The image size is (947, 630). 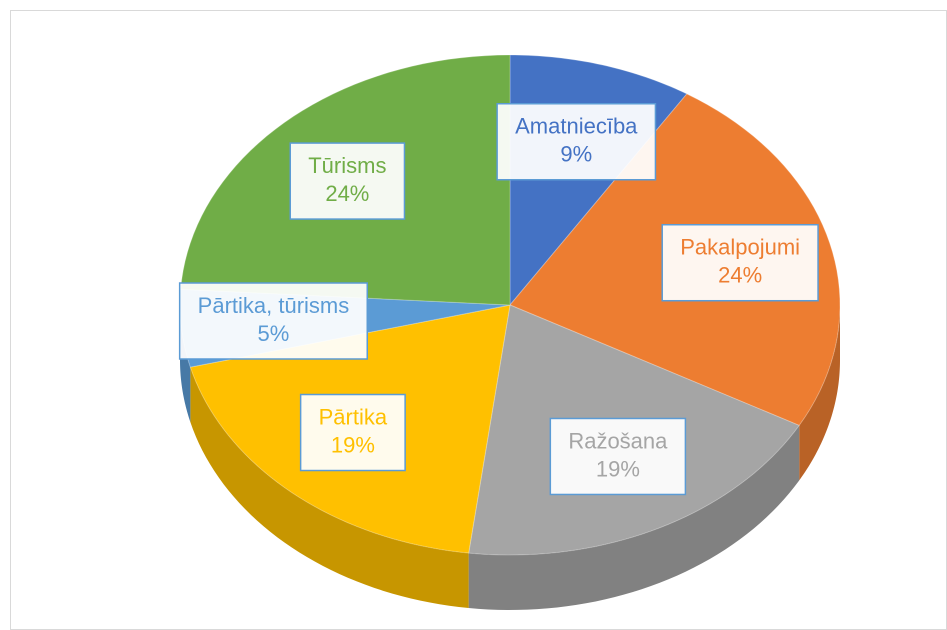 What do you see at coordinates (353, 416) in the screenshot?
I see `label-name: Pārtika` at bounding box center [353, 416].